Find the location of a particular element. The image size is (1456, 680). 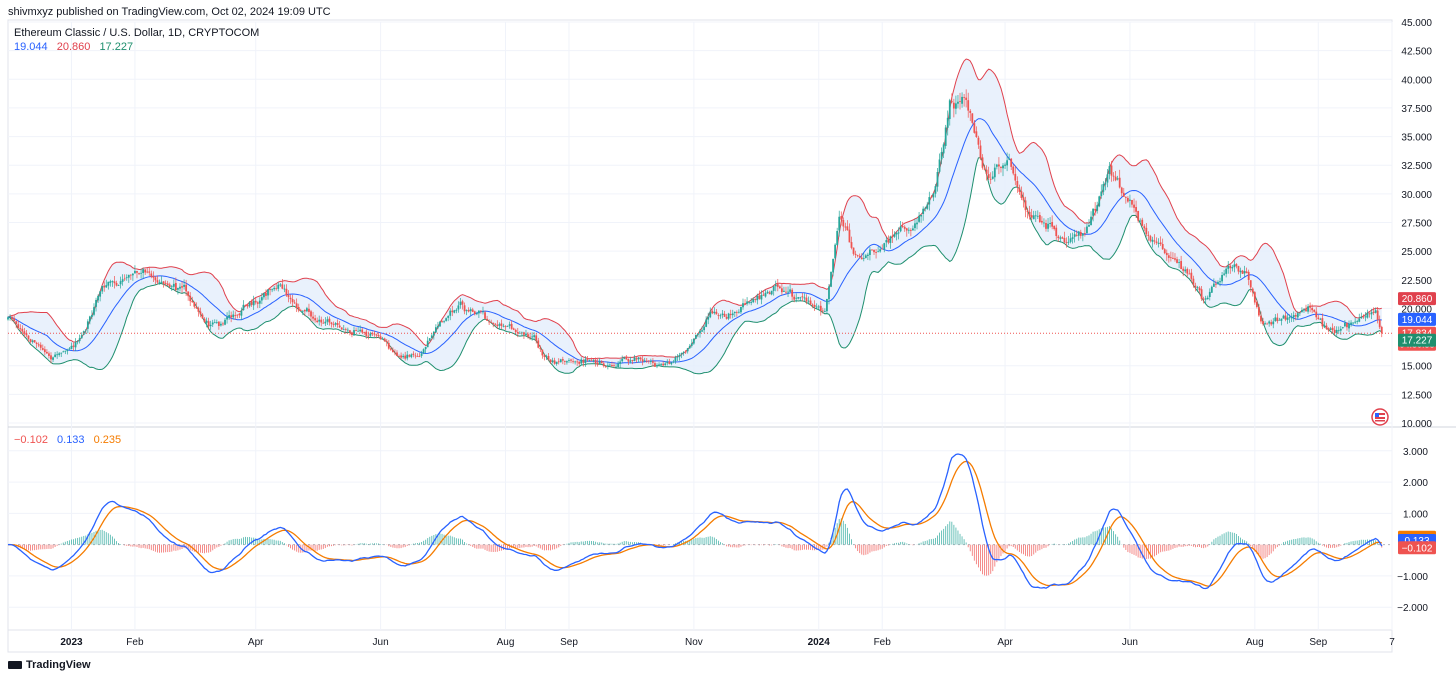

time-tick-label: Feb is located at coordinates (883, 642).